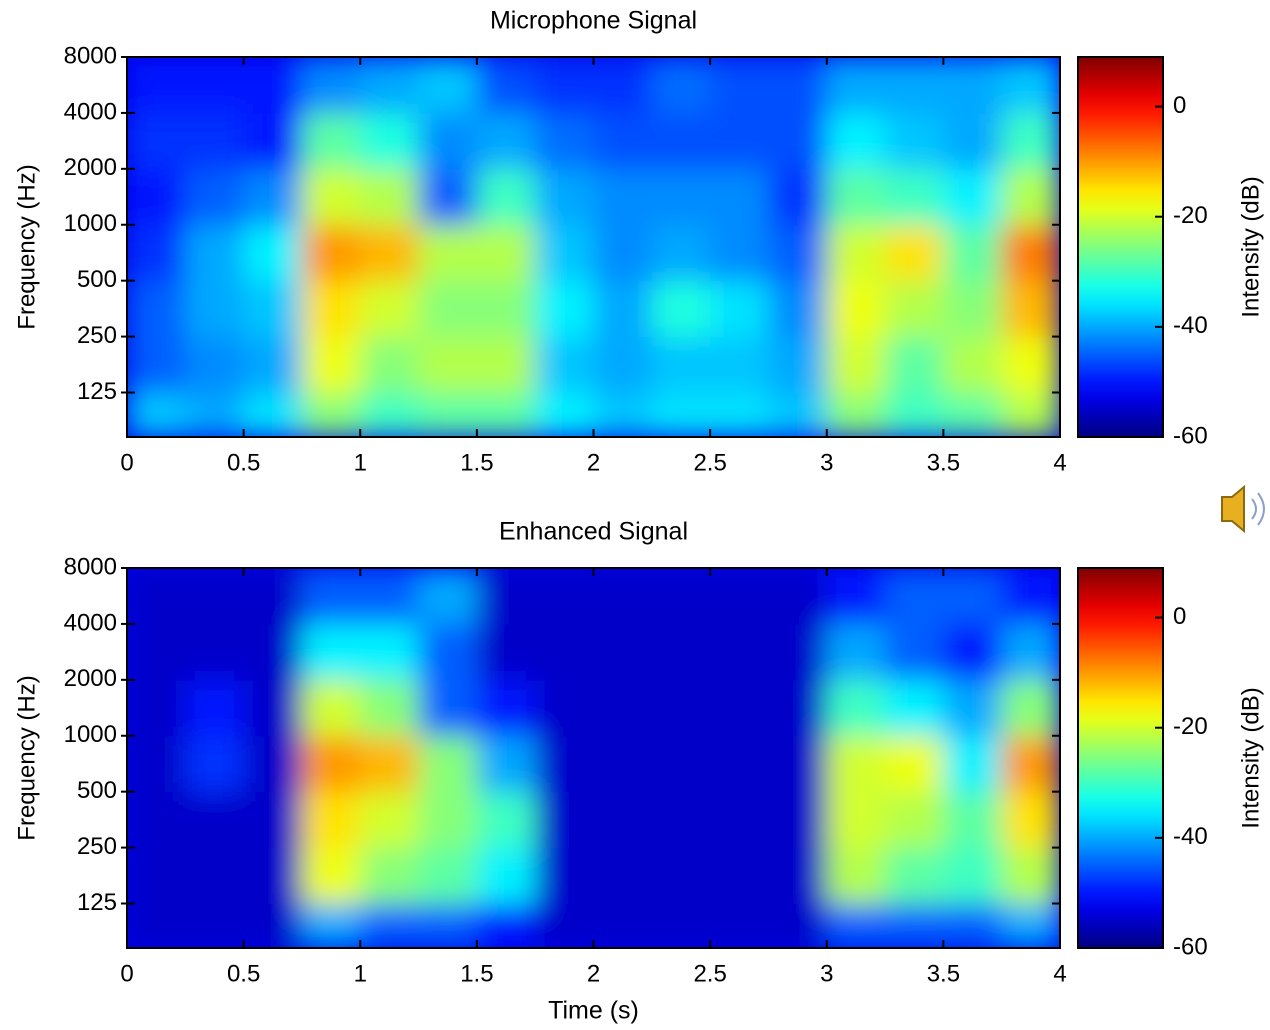  I want to click on speaker-icon, so click(1243, 509).